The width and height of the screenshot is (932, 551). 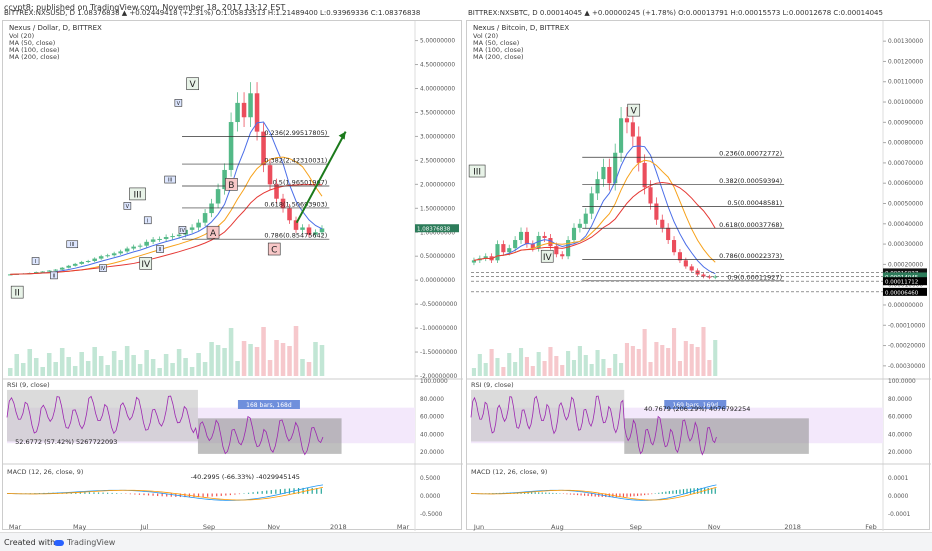 What do you see at coordinates (437, 90) in the screenshot?
I see `price-tick-label: 4.00000000` at bounding box center [437, 90].